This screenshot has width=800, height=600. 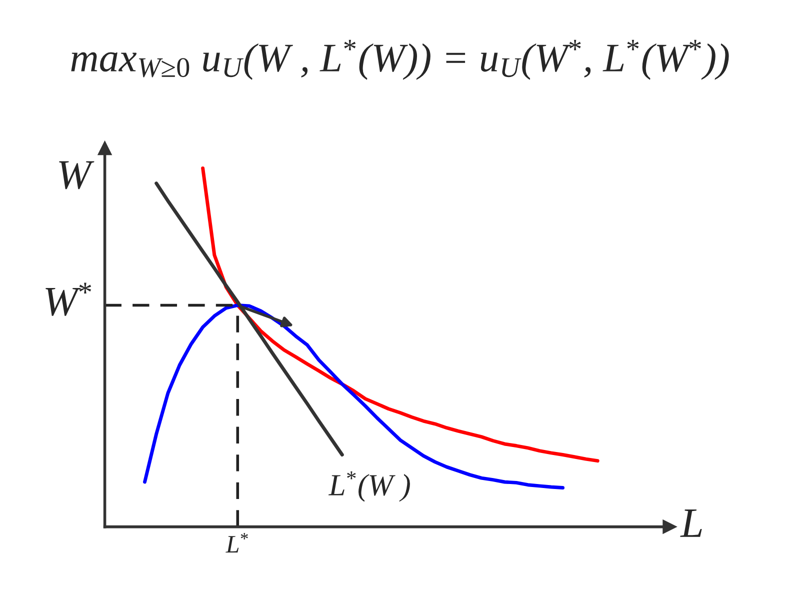 What do you see at coordinates (369, 486) in the screenshot?
I see `annotation: L$^{*}$(W )` at bounding box center [369, 486].